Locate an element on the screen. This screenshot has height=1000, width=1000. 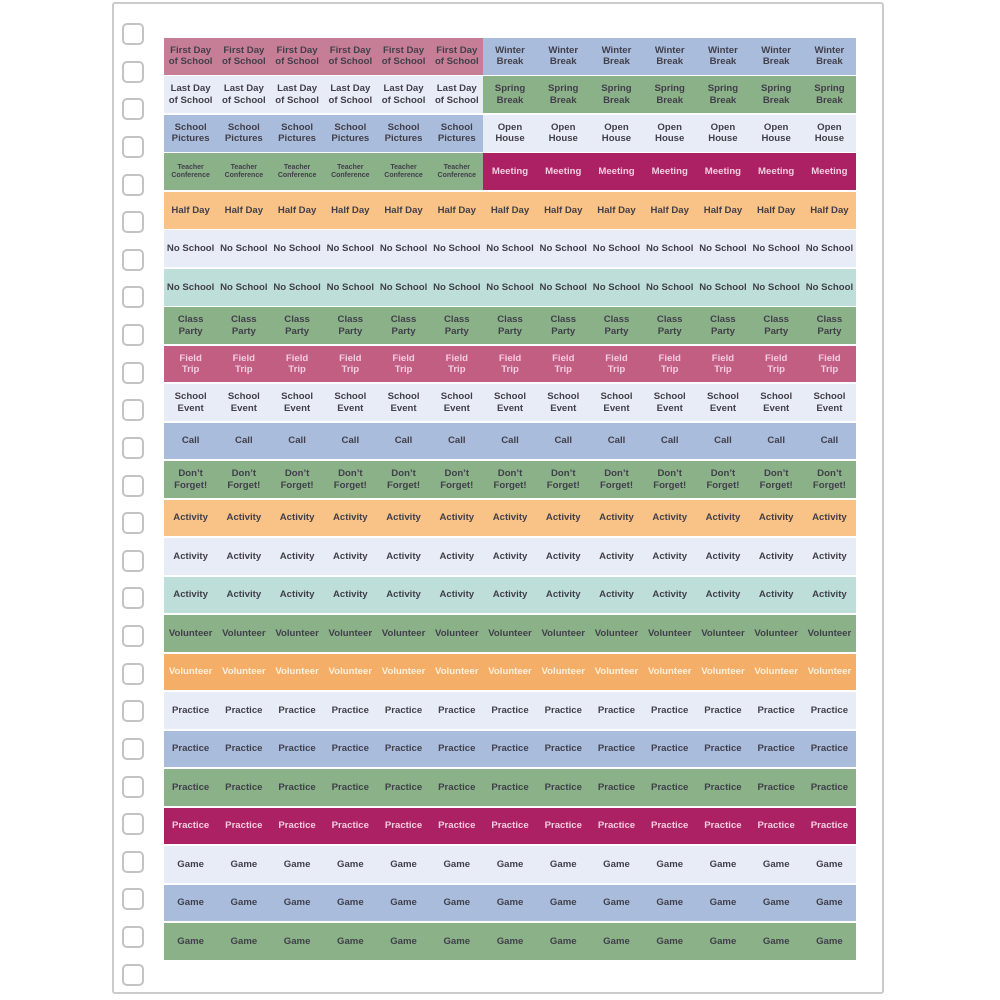
sticker-label: Don’t is located at coordinates (669, 474).